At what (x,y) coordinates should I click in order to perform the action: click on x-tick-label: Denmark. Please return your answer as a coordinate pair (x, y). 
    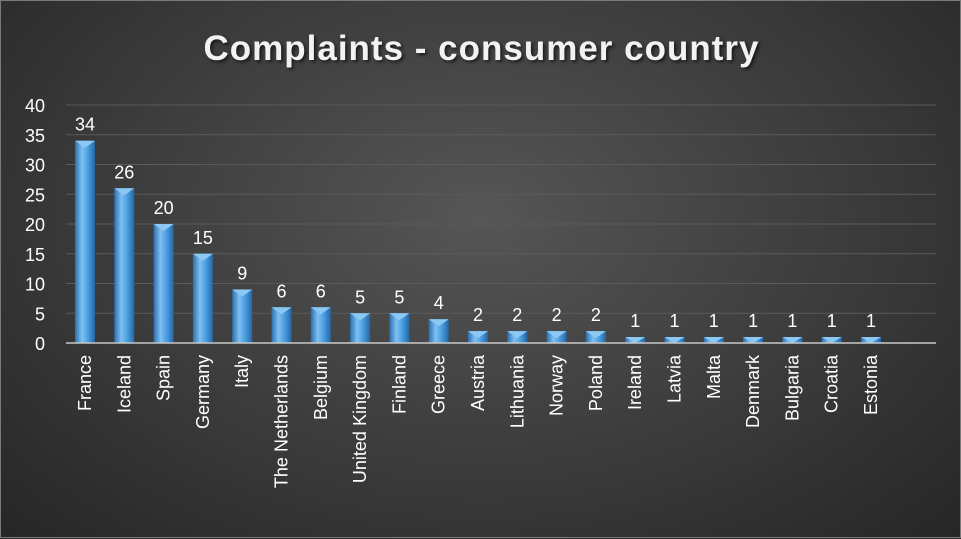
    Looking at the image, I should click on (753, 391).